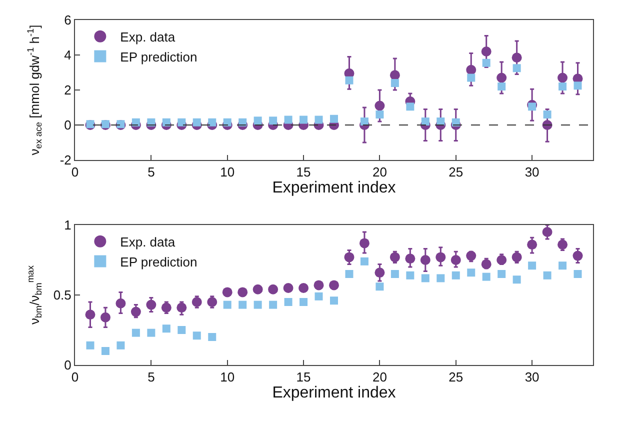 The image size is (633, 421). Describe the element at coordinates (68, 55) in the screenshot. I see `y-tick-label: 4` at that location.